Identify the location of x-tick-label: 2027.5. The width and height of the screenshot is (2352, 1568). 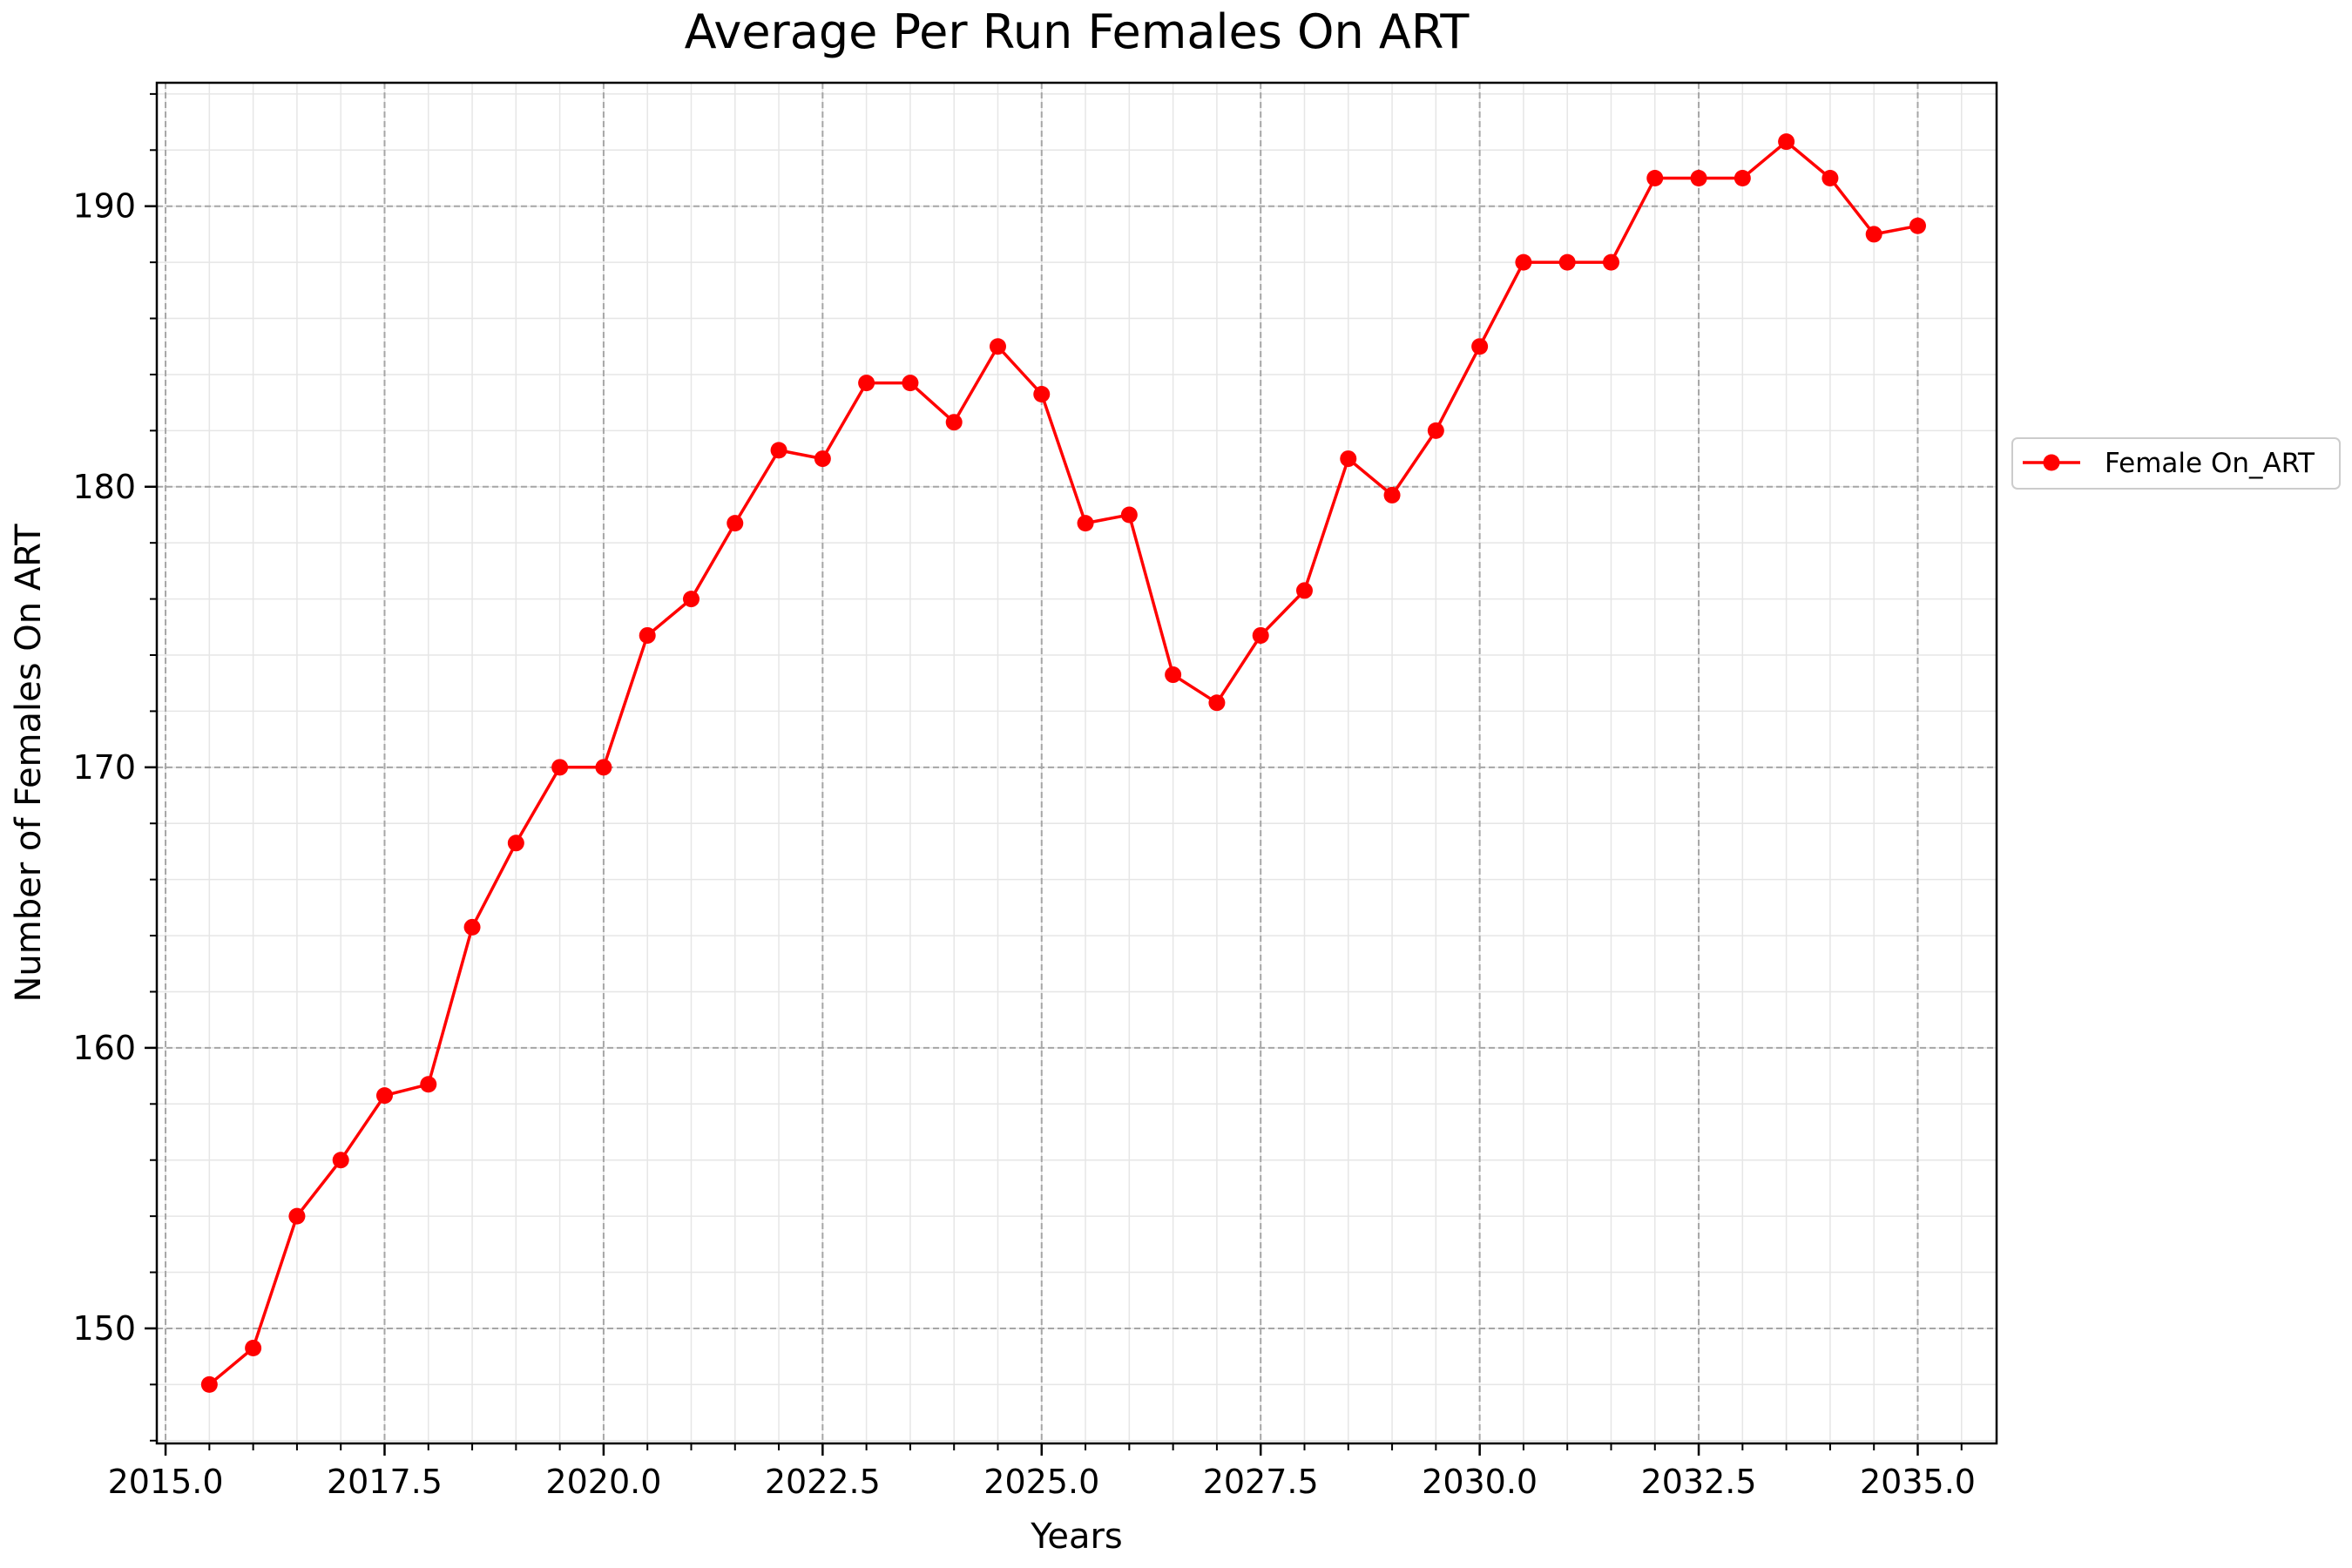
(1261, 1482).